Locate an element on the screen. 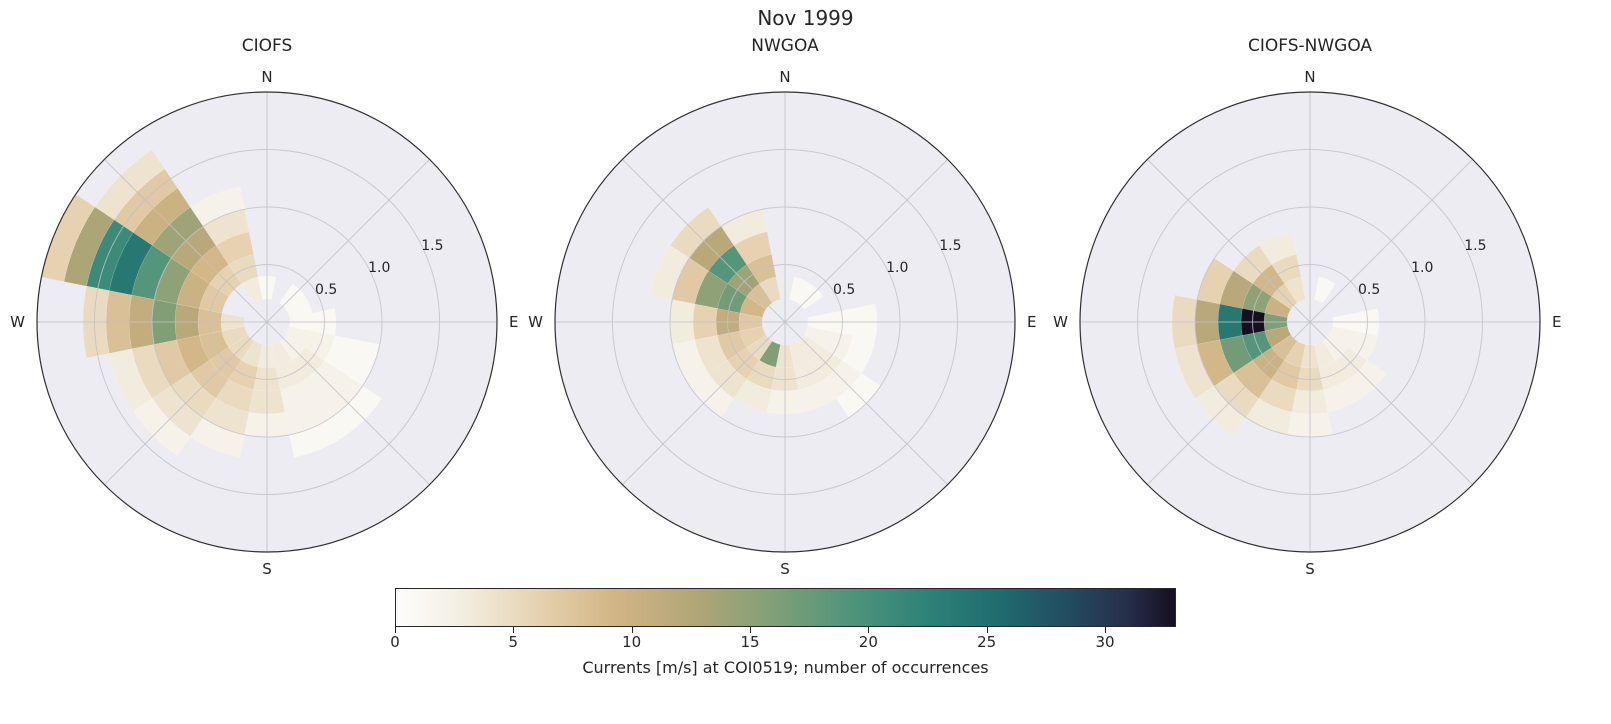  subplot-title-ciofs: CIOFS is located at coordinates (267, 46).